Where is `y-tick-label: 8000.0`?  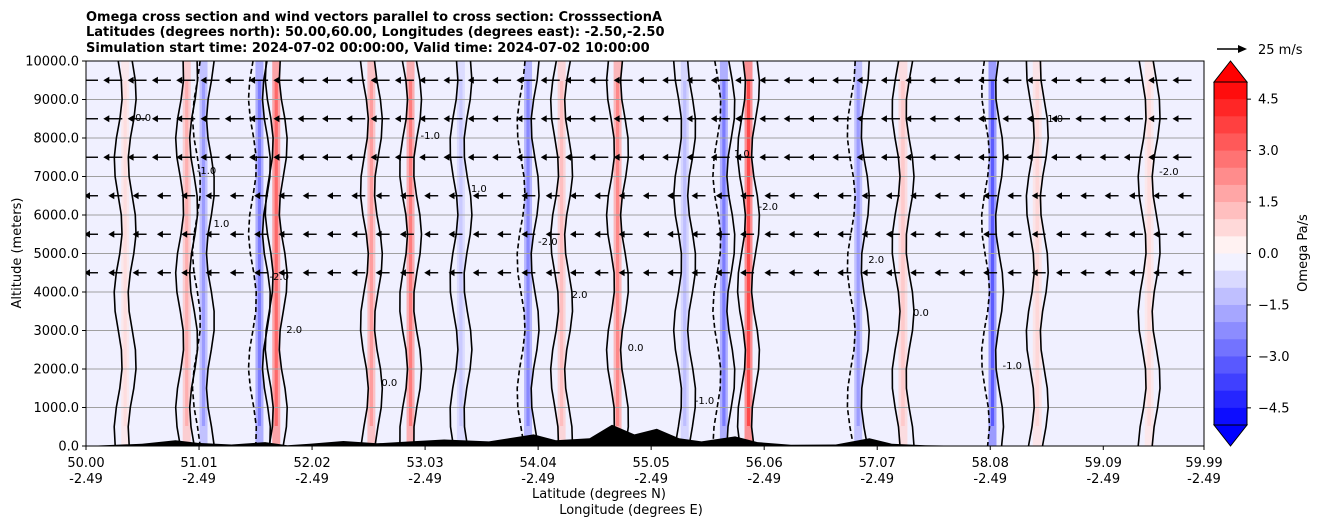 y-tick-label: 8000.0 is located at coordinates (57, 139).